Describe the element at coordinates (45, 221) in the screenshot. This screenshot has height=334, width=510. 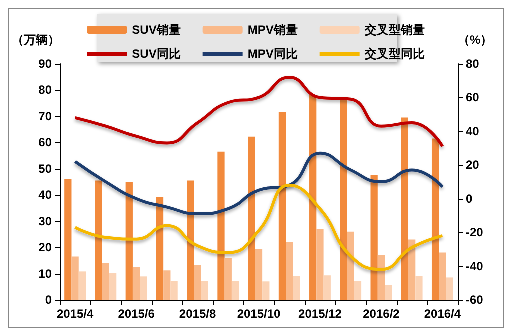
I see `y-tick-label: 30` at that location.